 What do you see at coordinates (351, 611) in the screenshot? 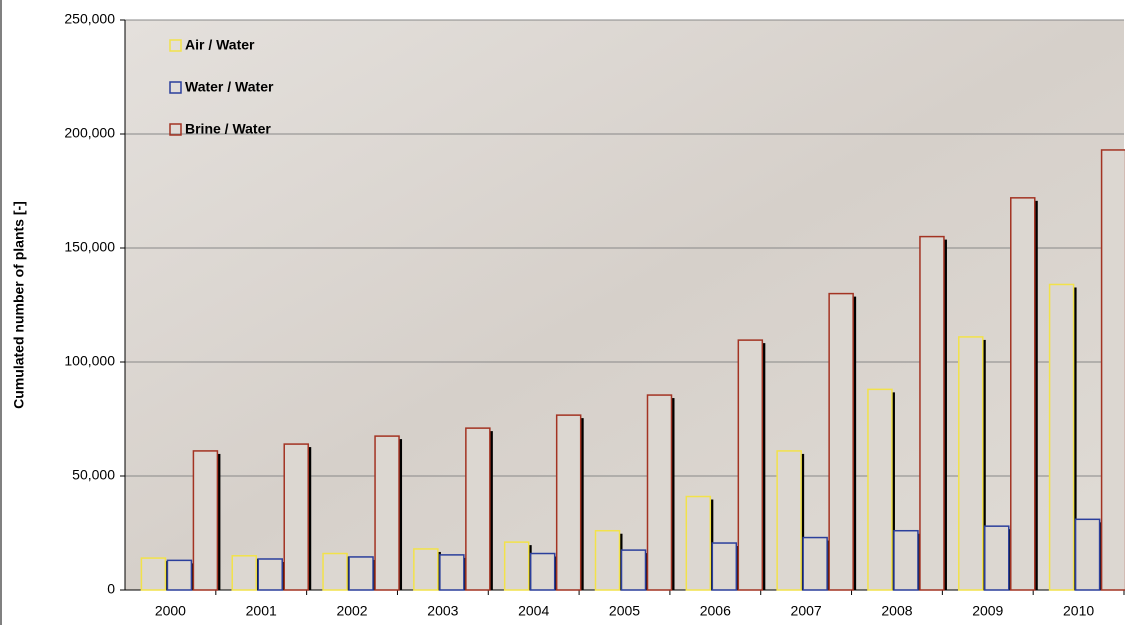
I see `x-tick-label: 2002` at bounding box center [351, 611].